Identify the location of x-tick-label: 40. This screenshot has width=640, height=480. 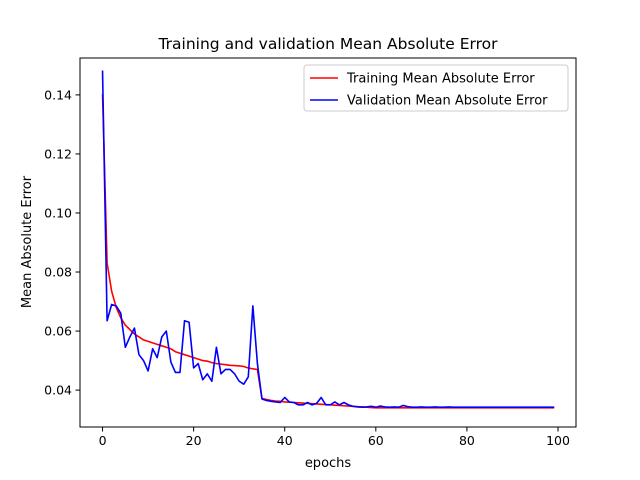
(285, 440).